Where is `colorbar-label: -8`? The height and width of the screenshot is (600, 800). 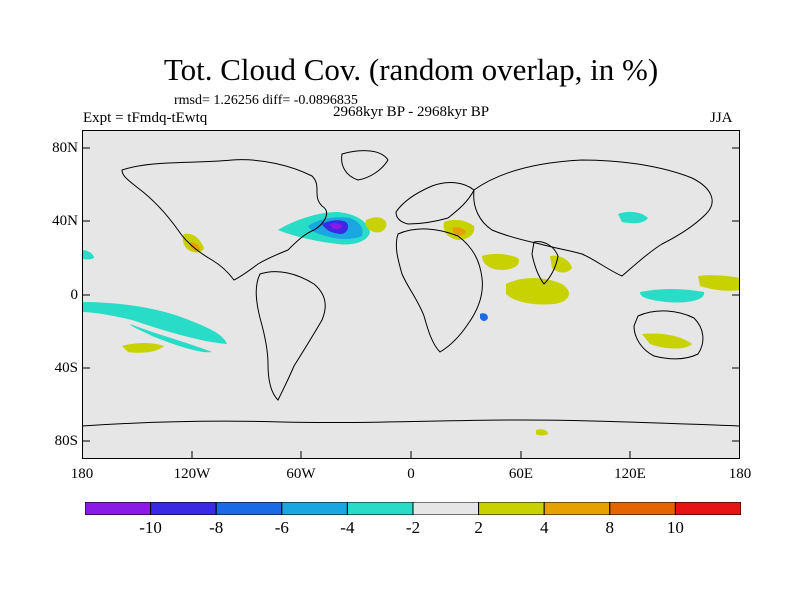
colorbar-label: -8 is located at coordinates (216, 527).